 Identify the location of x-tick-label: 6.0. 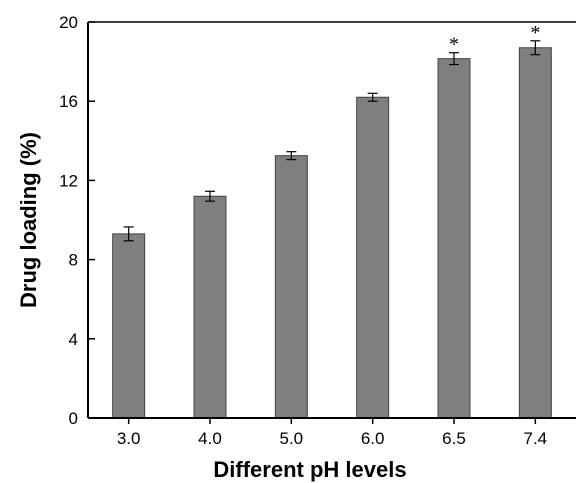
(373, 438).